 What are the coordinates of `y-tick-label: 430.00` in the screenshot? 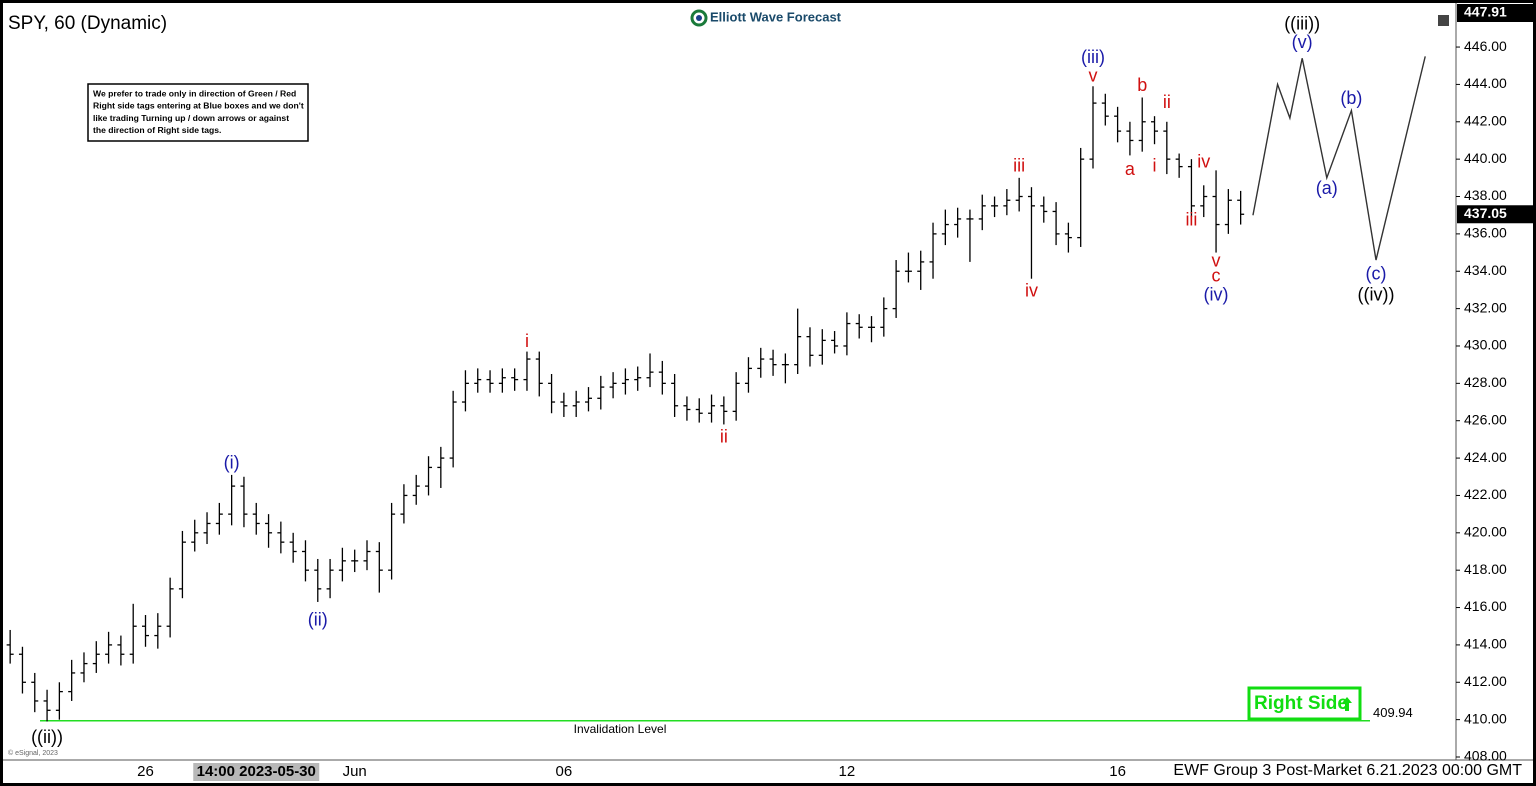 It's located at (1485, 345).